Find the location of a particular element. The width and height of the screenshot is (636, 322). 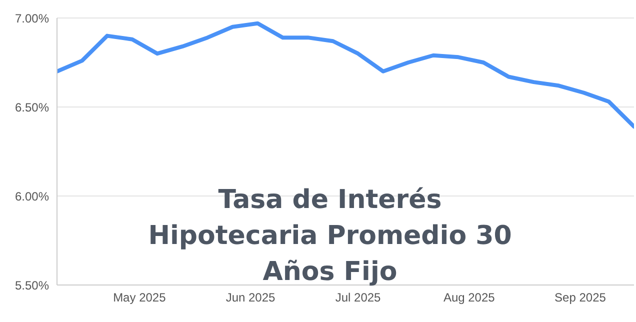

y-tick-label: 5.50% is located at coordinates (32, 285).